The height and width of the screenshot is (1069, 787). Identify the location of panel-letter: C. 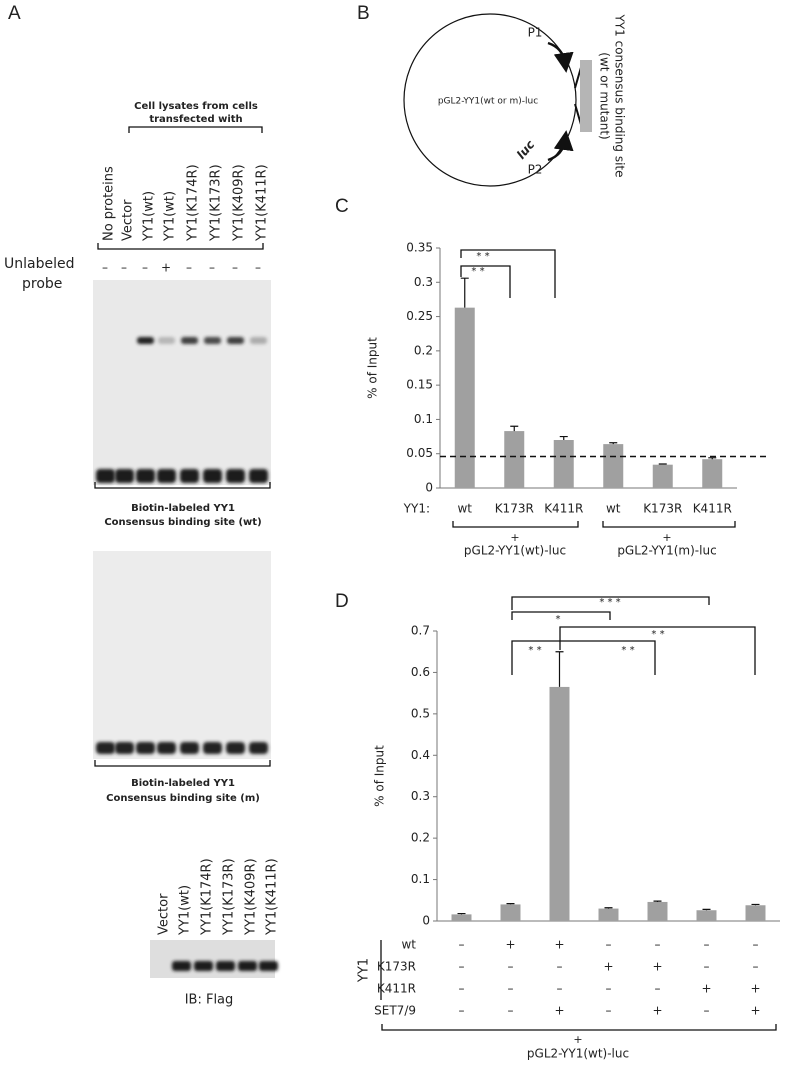
(342, 206).